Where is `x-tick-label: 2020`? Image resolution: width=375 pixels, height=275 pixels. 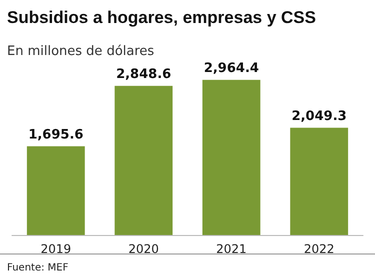
x-tick-label: 2020 is located at coordinates (143, 249).